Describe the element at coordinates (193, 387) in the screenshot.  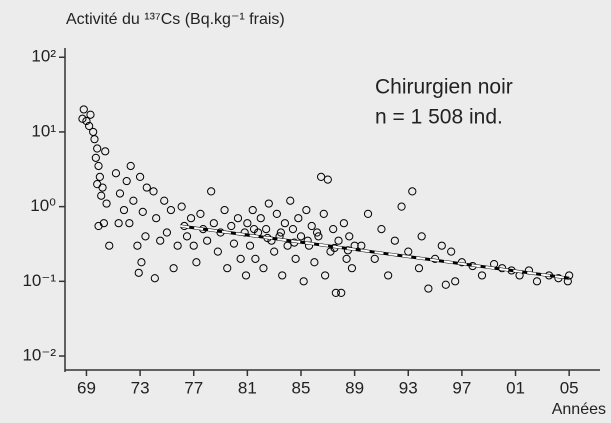
I see `x-tick-label: 77` at that location.